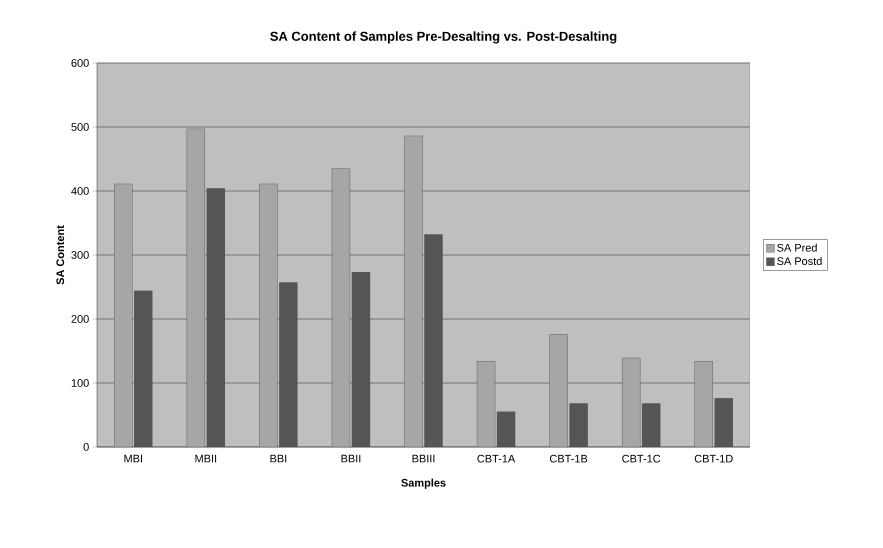 Image resolution: width=883 pixels, height=548 pixels. Describe the element at coordinates (351, 458) in the screenshot. I see `x-tick-label: BBII` at that location.